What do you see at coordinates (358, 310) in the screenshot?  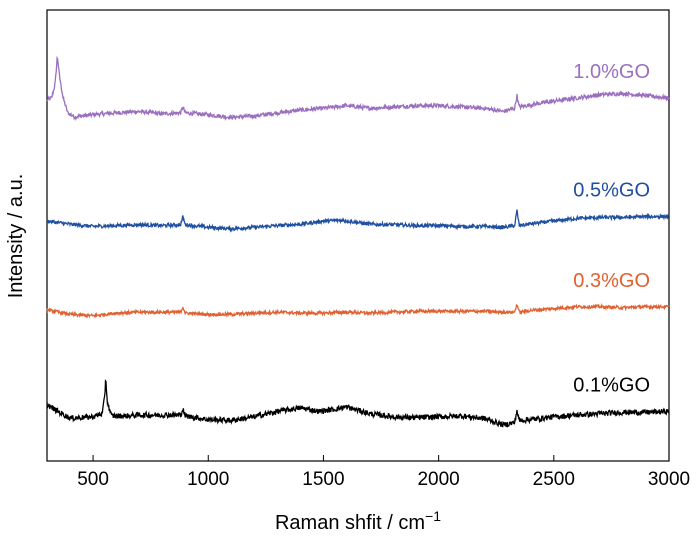 I see `series-line-0-3-go` at bounding box center [358, 310].